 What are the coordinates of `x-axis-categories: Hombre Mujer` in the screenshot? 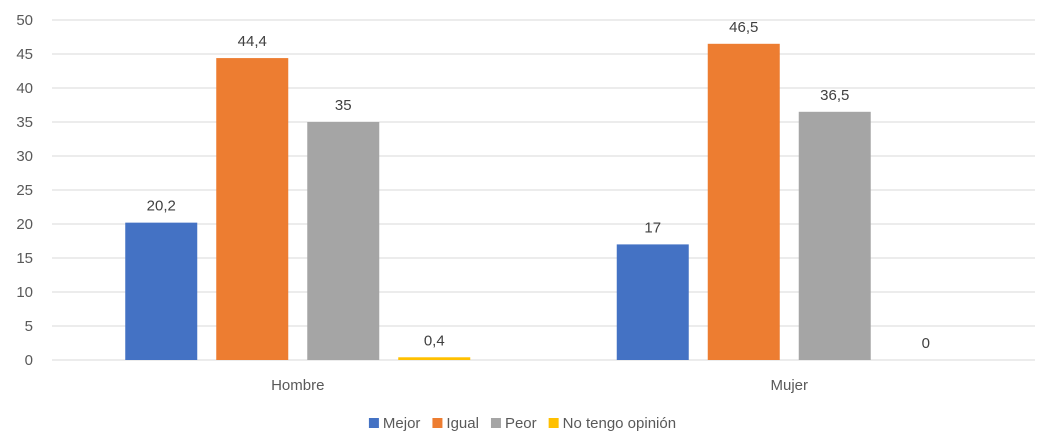 It's located at (539, 385).